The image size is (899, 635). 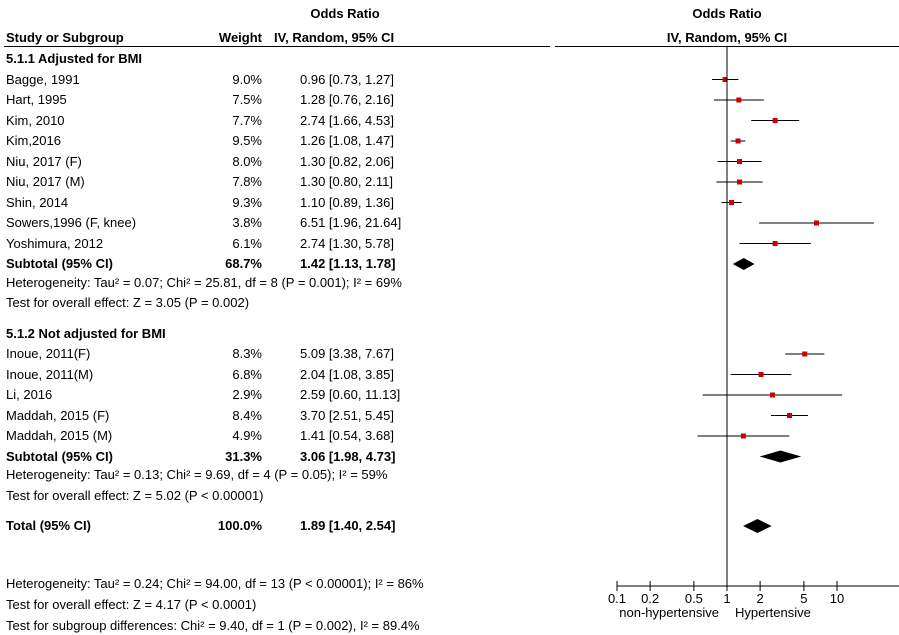 I want to click on study-ci: 2.04 [1.08, 3.85], so click(x=347, y=374).